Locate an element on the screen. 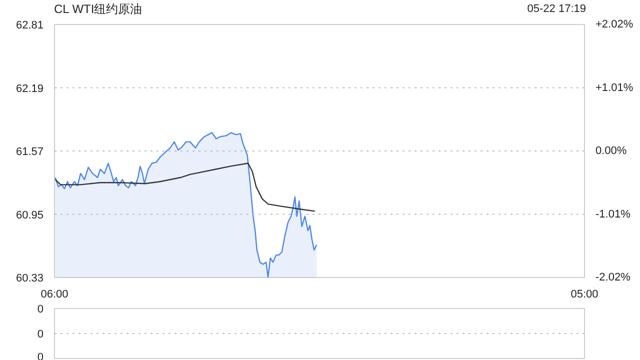 This screenshot has height=360, width=640. x-tick-label: 05:00 is located at coordinates (584, 294).